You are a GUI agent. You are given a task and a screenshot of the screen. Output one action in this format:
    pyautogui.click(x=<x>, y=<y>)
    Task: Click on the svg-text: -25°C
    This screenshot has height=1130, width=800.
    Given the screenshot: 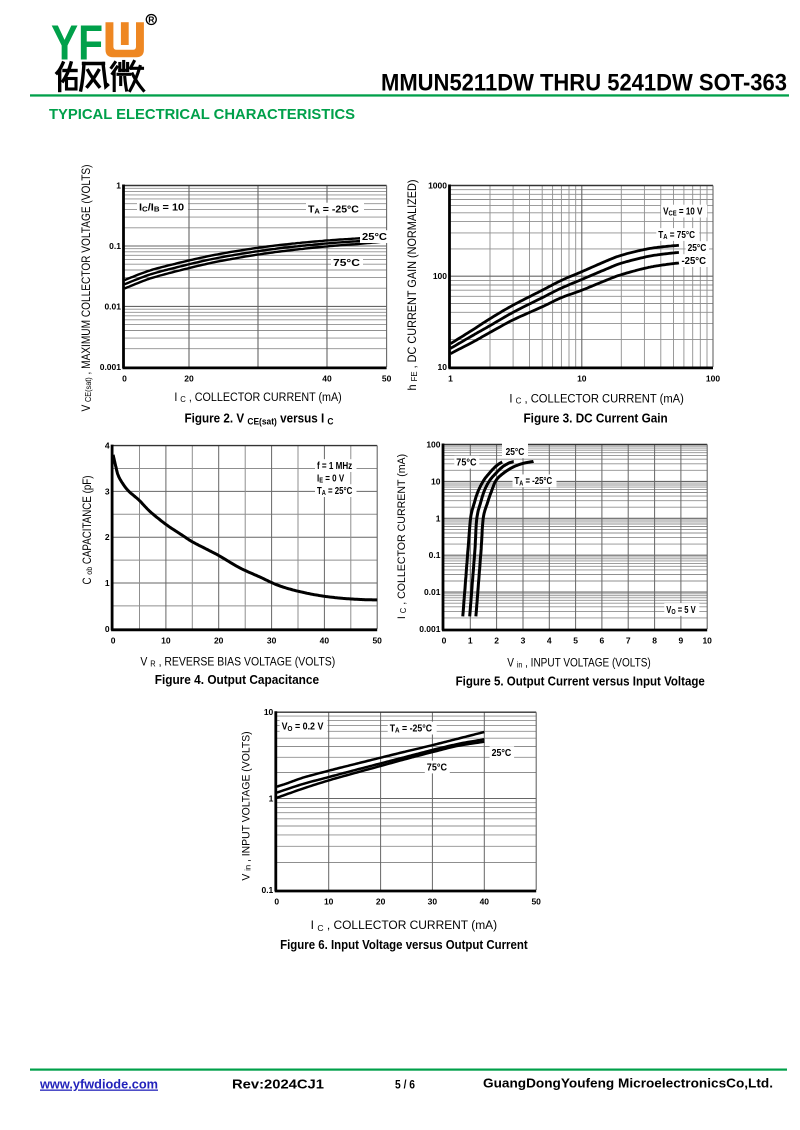 What is the action you would take?
    pyautogui.click(x=694, y=261)
    